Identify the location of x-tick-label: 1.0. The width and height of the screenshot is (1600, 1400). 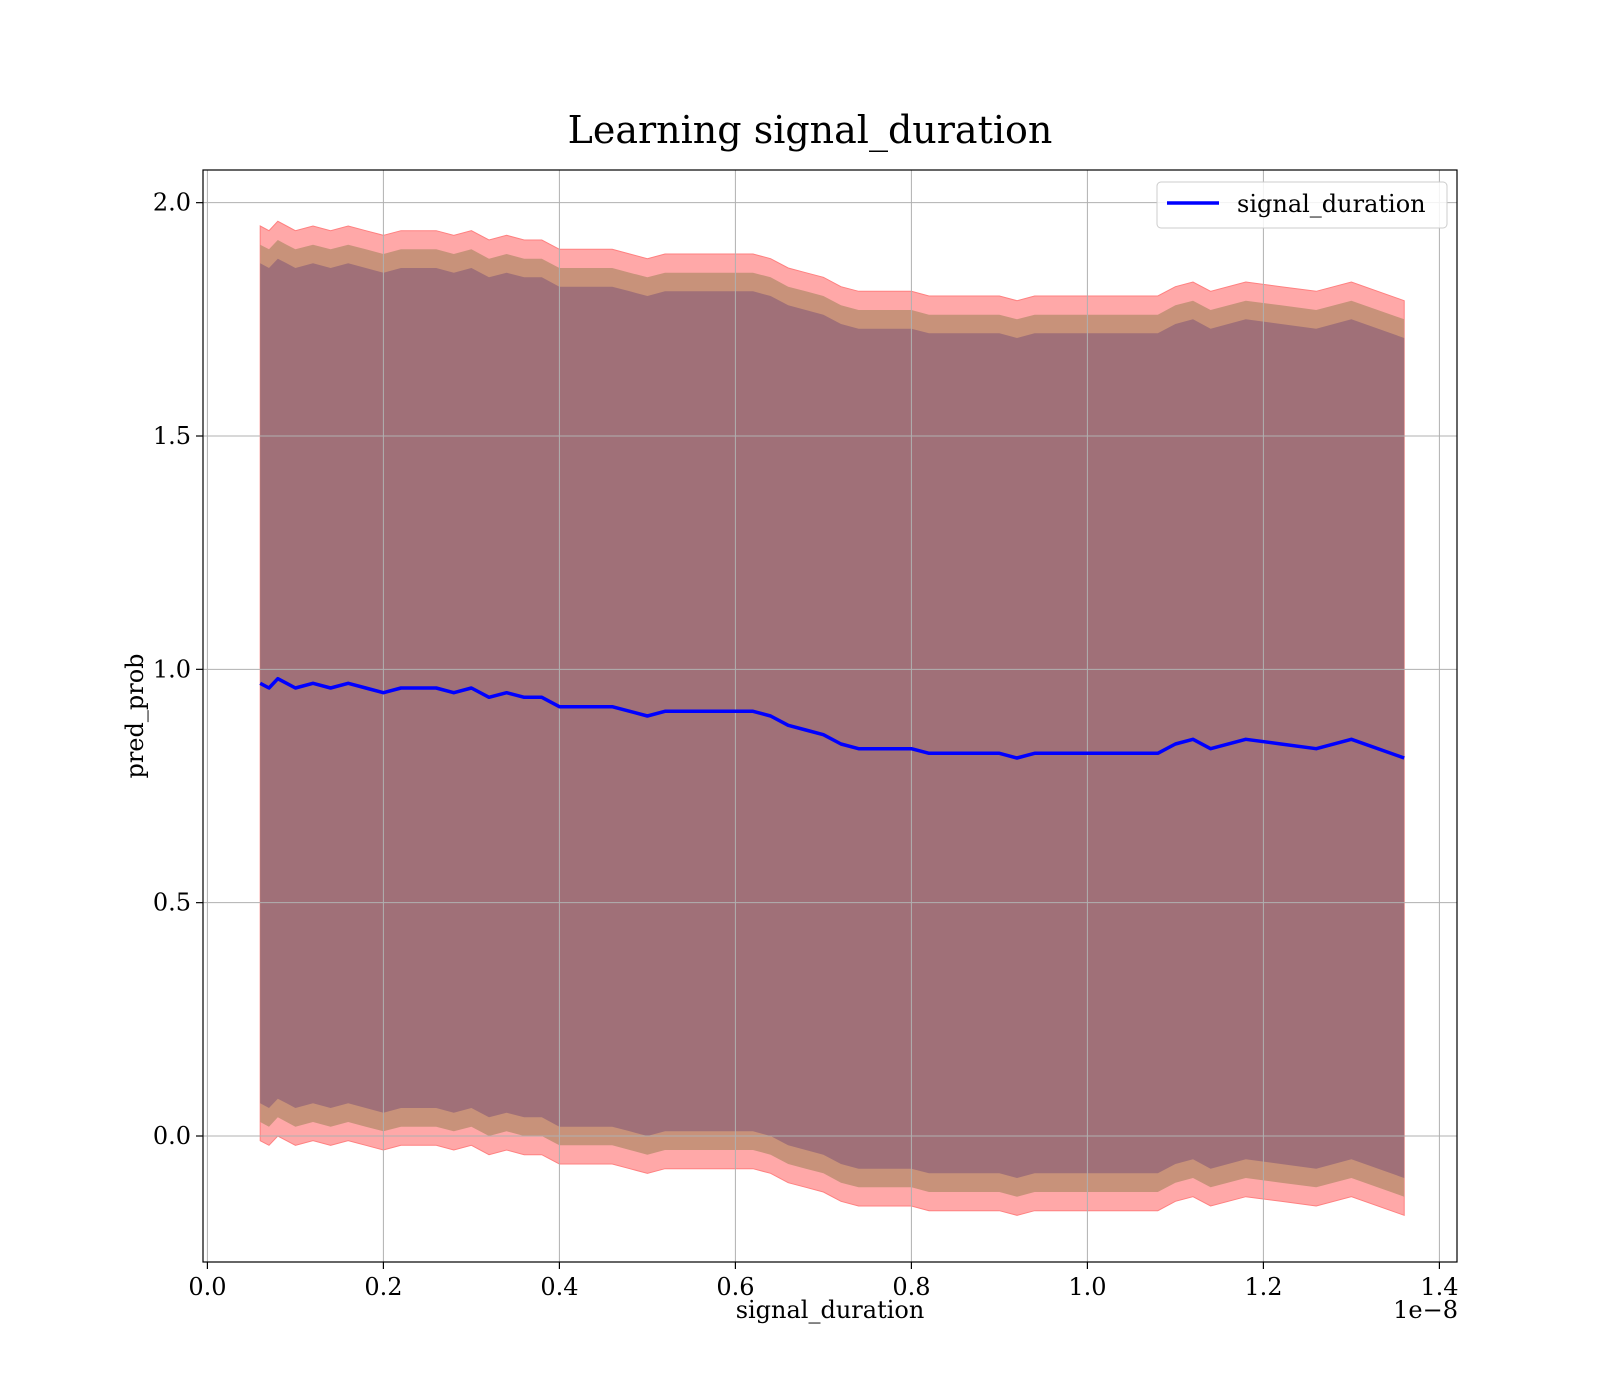
(1087, 1287).